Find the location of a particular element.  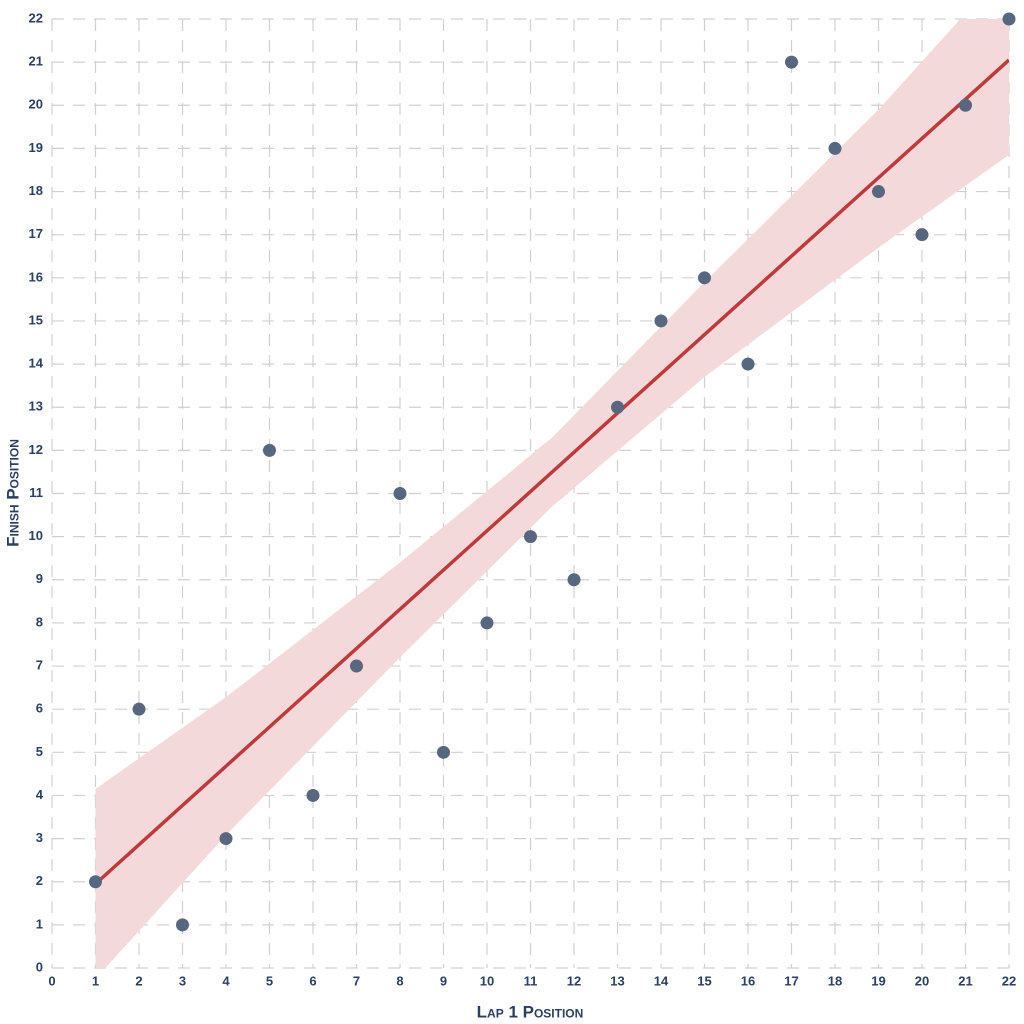

y-tick-label: 0 is located at coordinates (39, 966).